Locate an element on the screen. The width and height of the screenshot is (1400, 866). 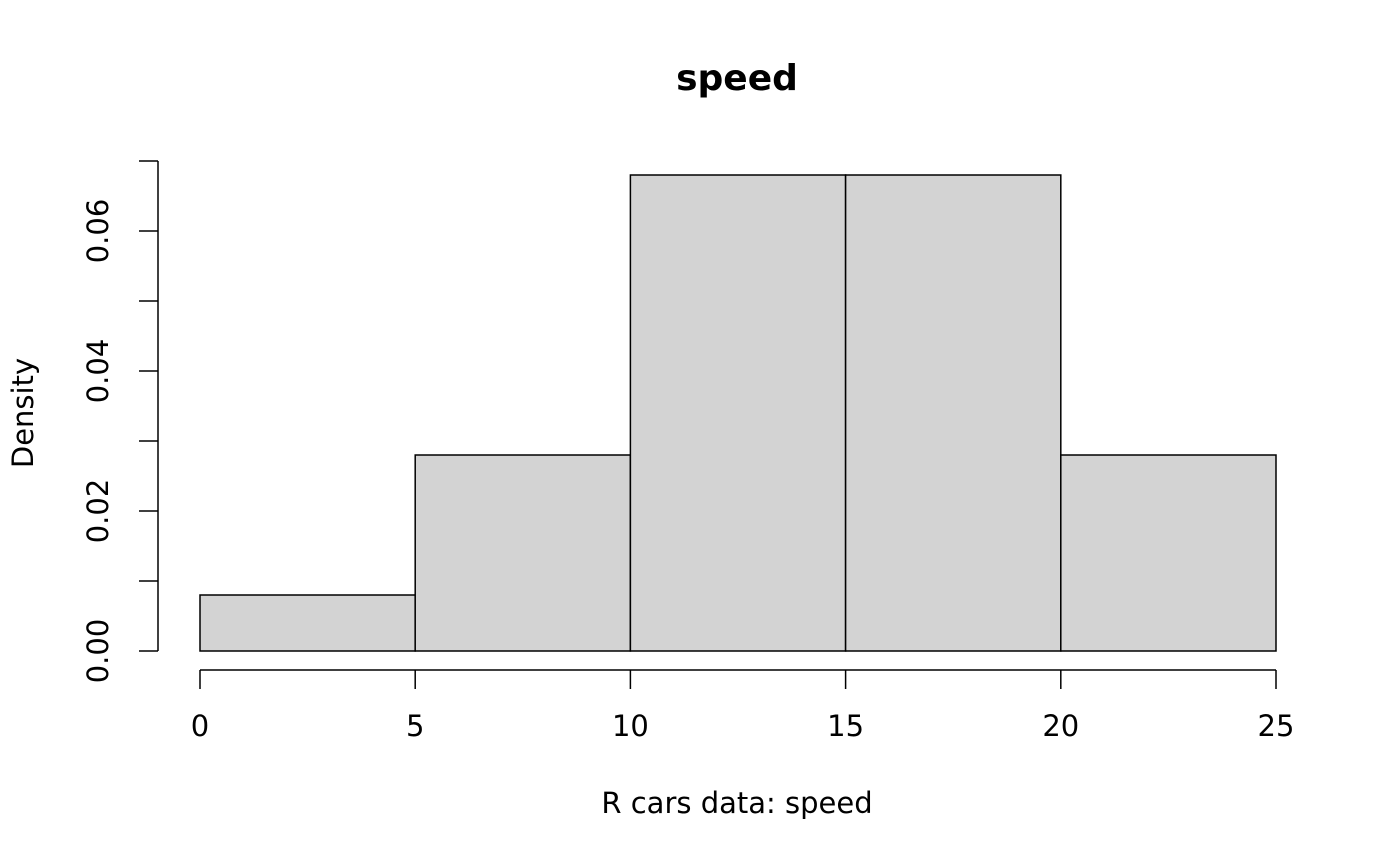
x-axis-label: R cars data: speed is located at coordinates (736, 803).